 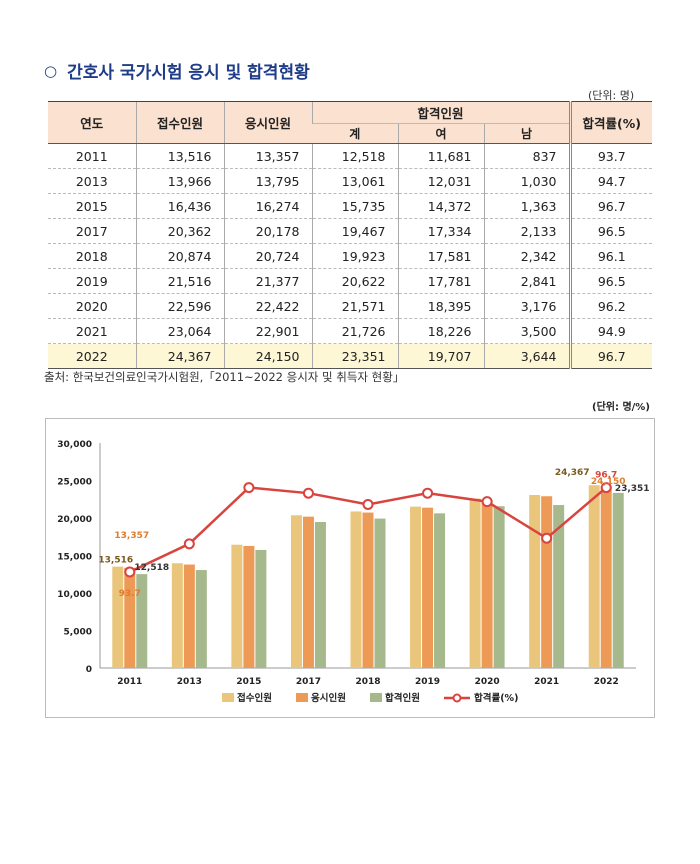 I want to click on rate-point-2021, so click(x=547, y=538).